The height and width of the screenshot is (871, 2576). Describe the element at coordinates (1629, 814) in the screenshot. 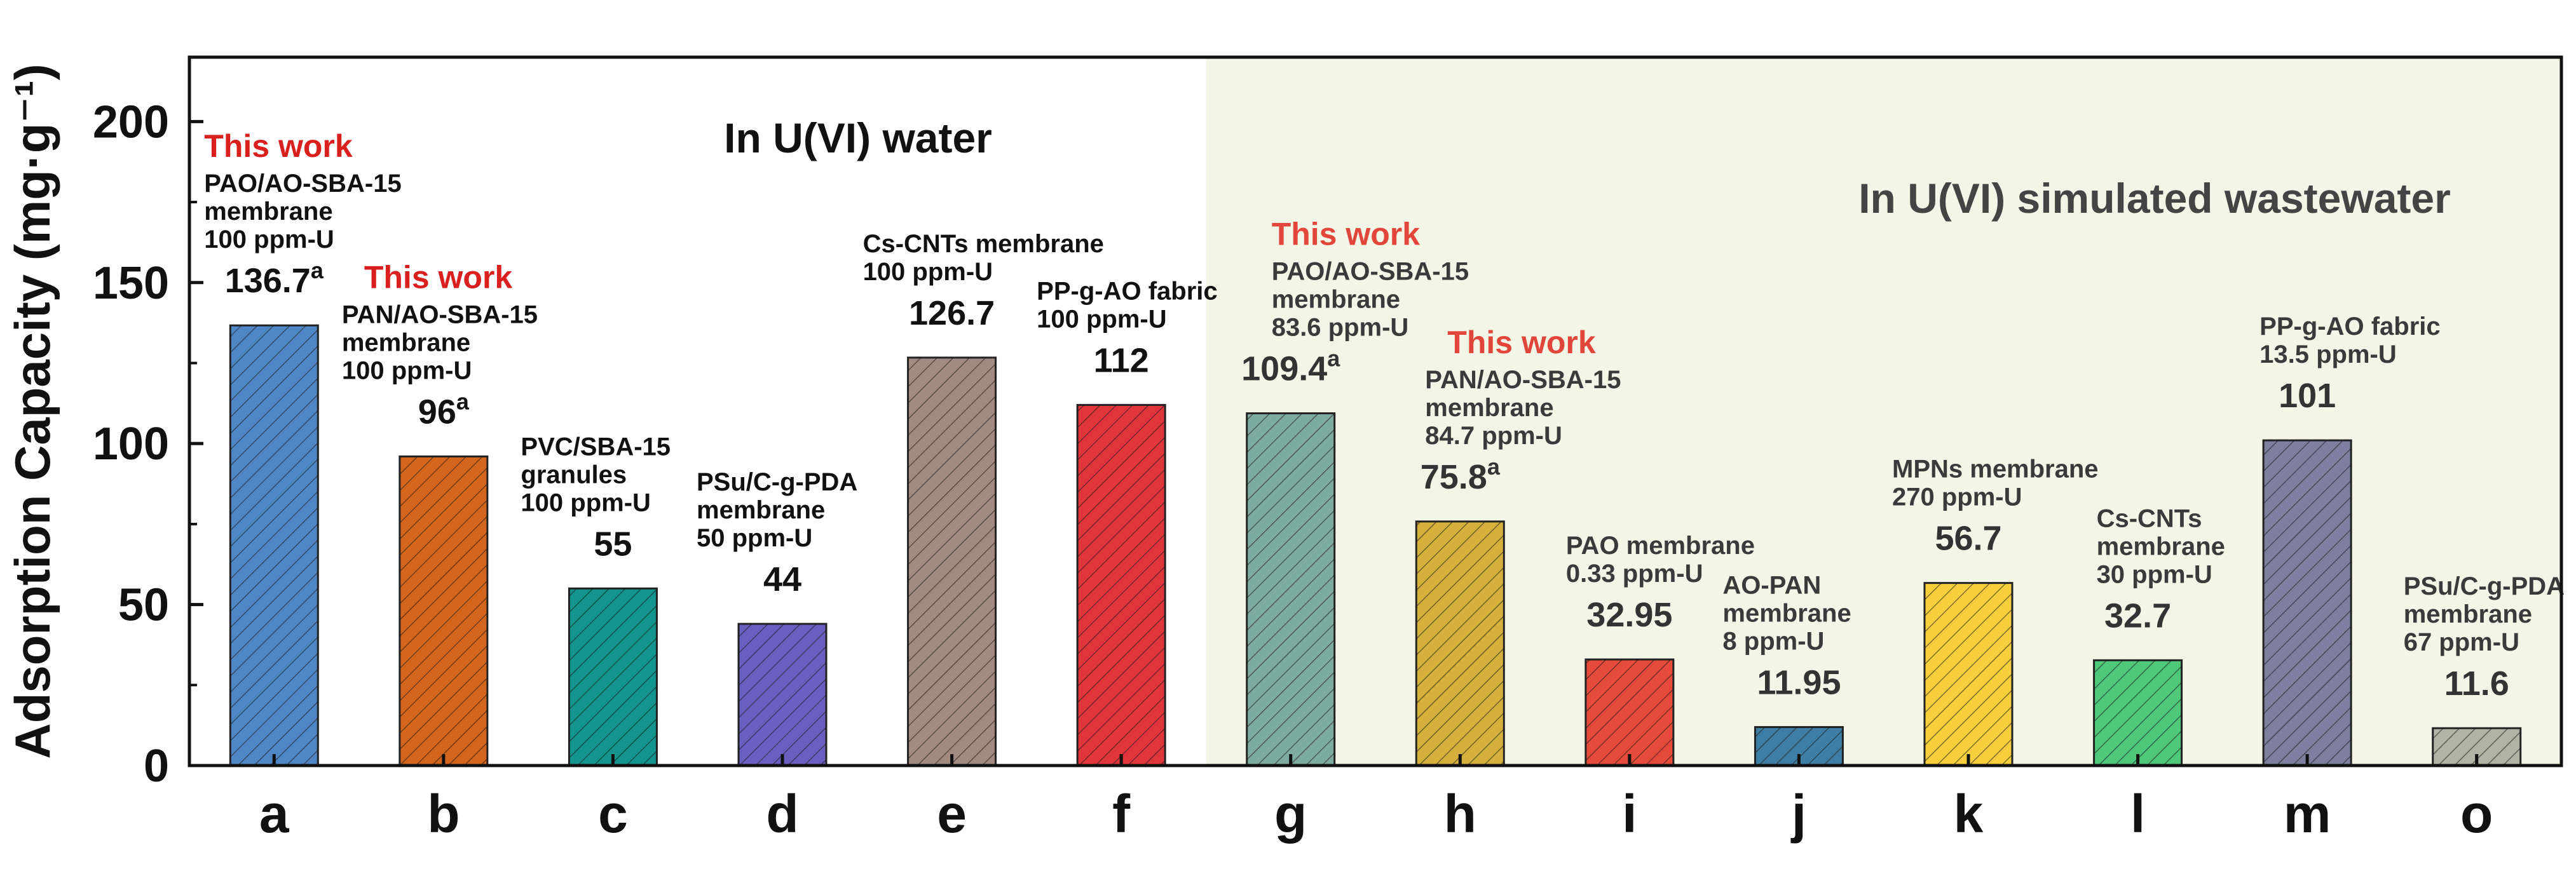

I see `category-label-i: i` at that location.